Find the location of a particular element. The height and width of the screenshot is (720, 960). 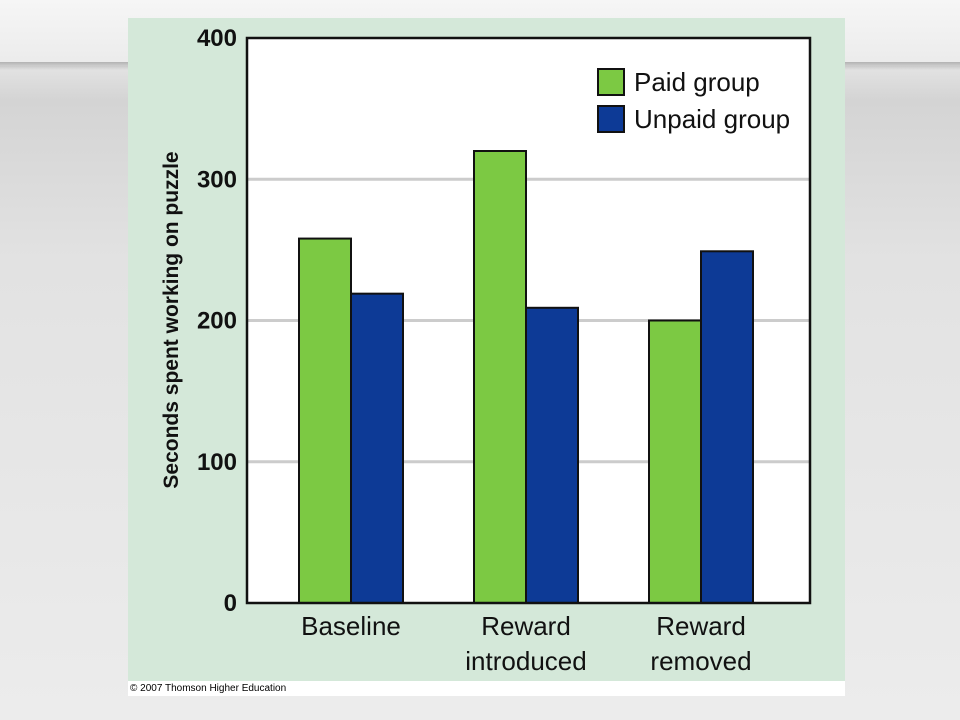

y-tick-label: 400 is located at coordinates (217, 38).